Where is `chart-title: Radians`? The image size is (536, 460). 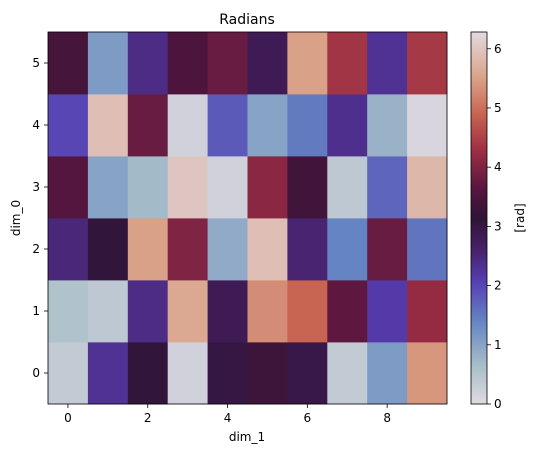
chart-title: Radians is located at coordinates (247, 20).